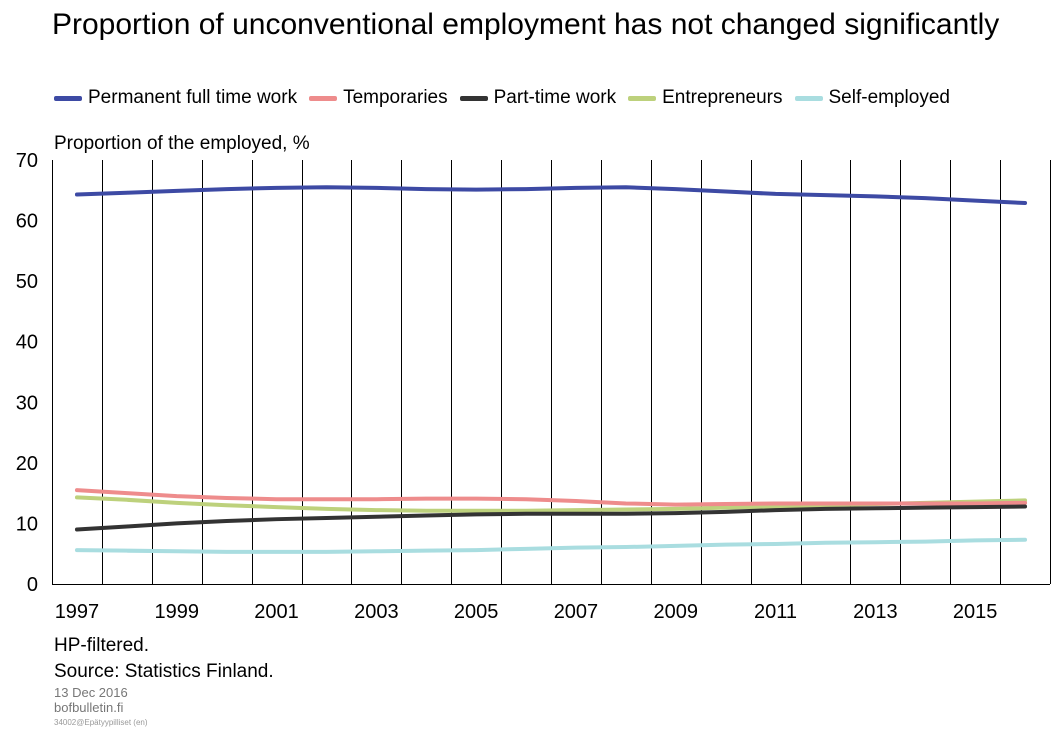 Image resolution: width=1063 pixels, height=731 pixels. Describe the element at coordinates (276, 612) in the screenshot. I see `x-tick-label: 2001` at that location.